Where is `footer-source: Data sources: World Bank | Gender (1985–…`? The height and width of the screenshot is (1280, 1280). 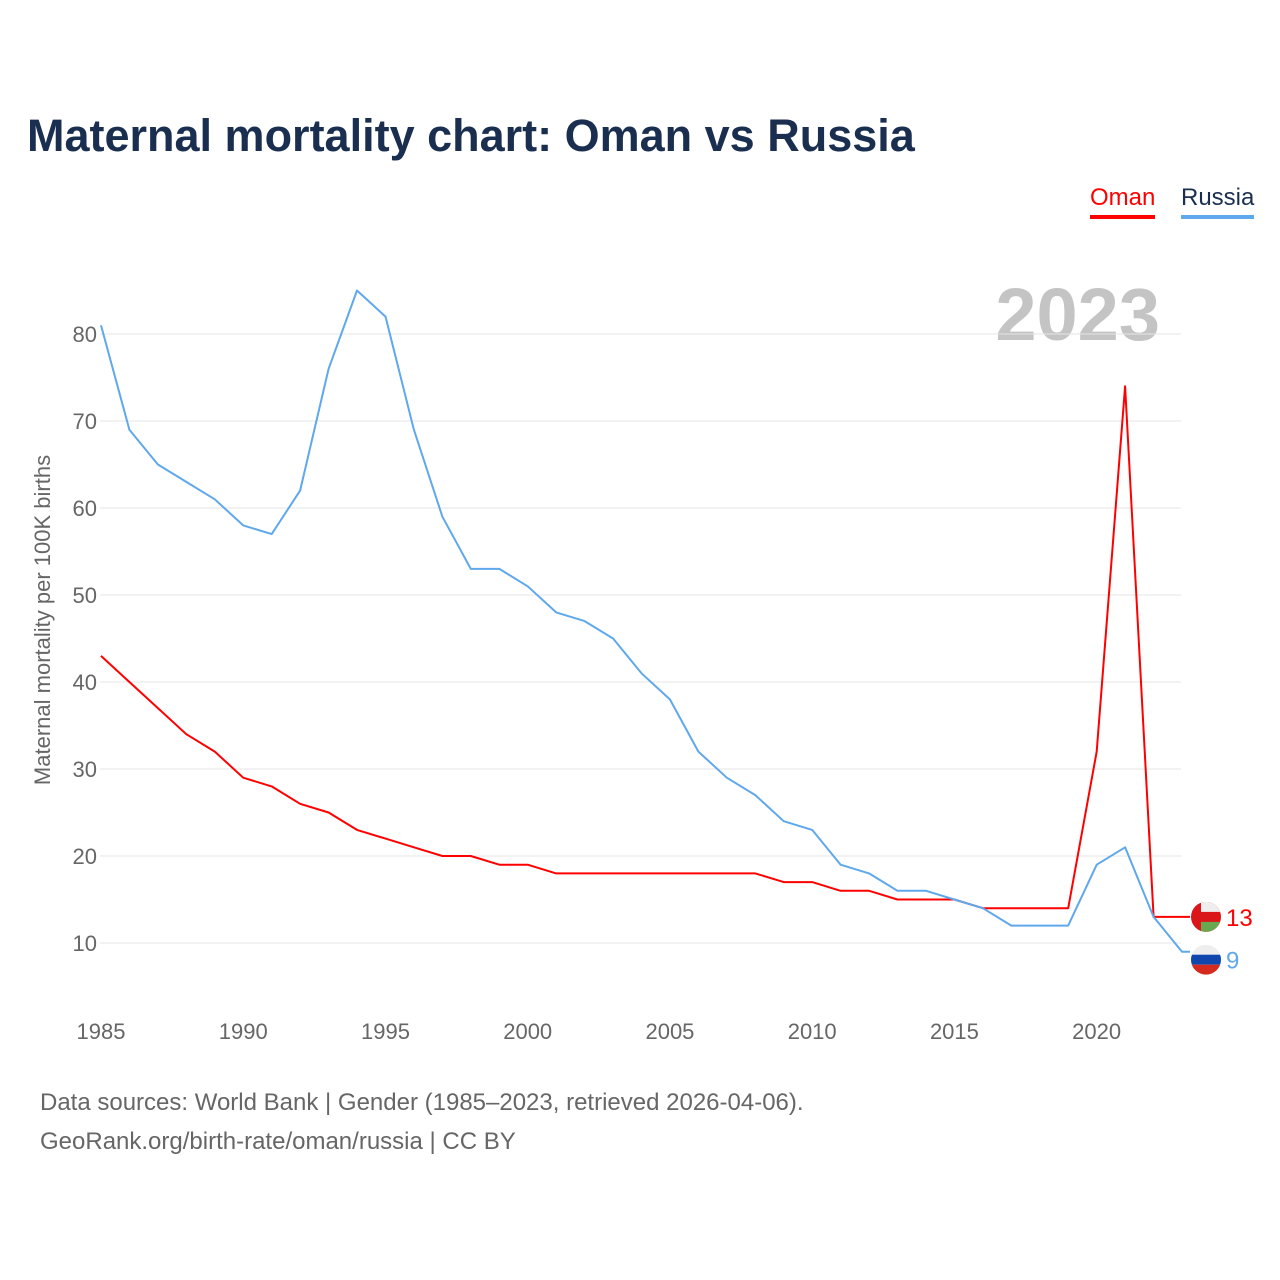 footer-source: Data sources: World Bank | Gender (1985–… is located at coordinates (422, 1102).